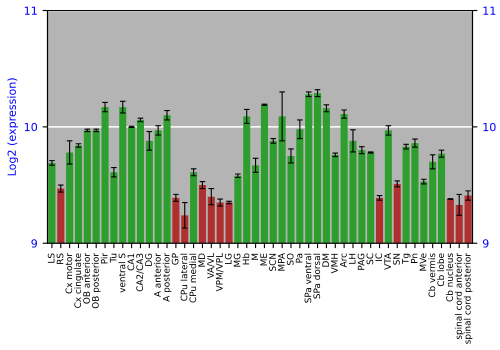  I want to click on x-tick-label: IC, so click(378, 257).